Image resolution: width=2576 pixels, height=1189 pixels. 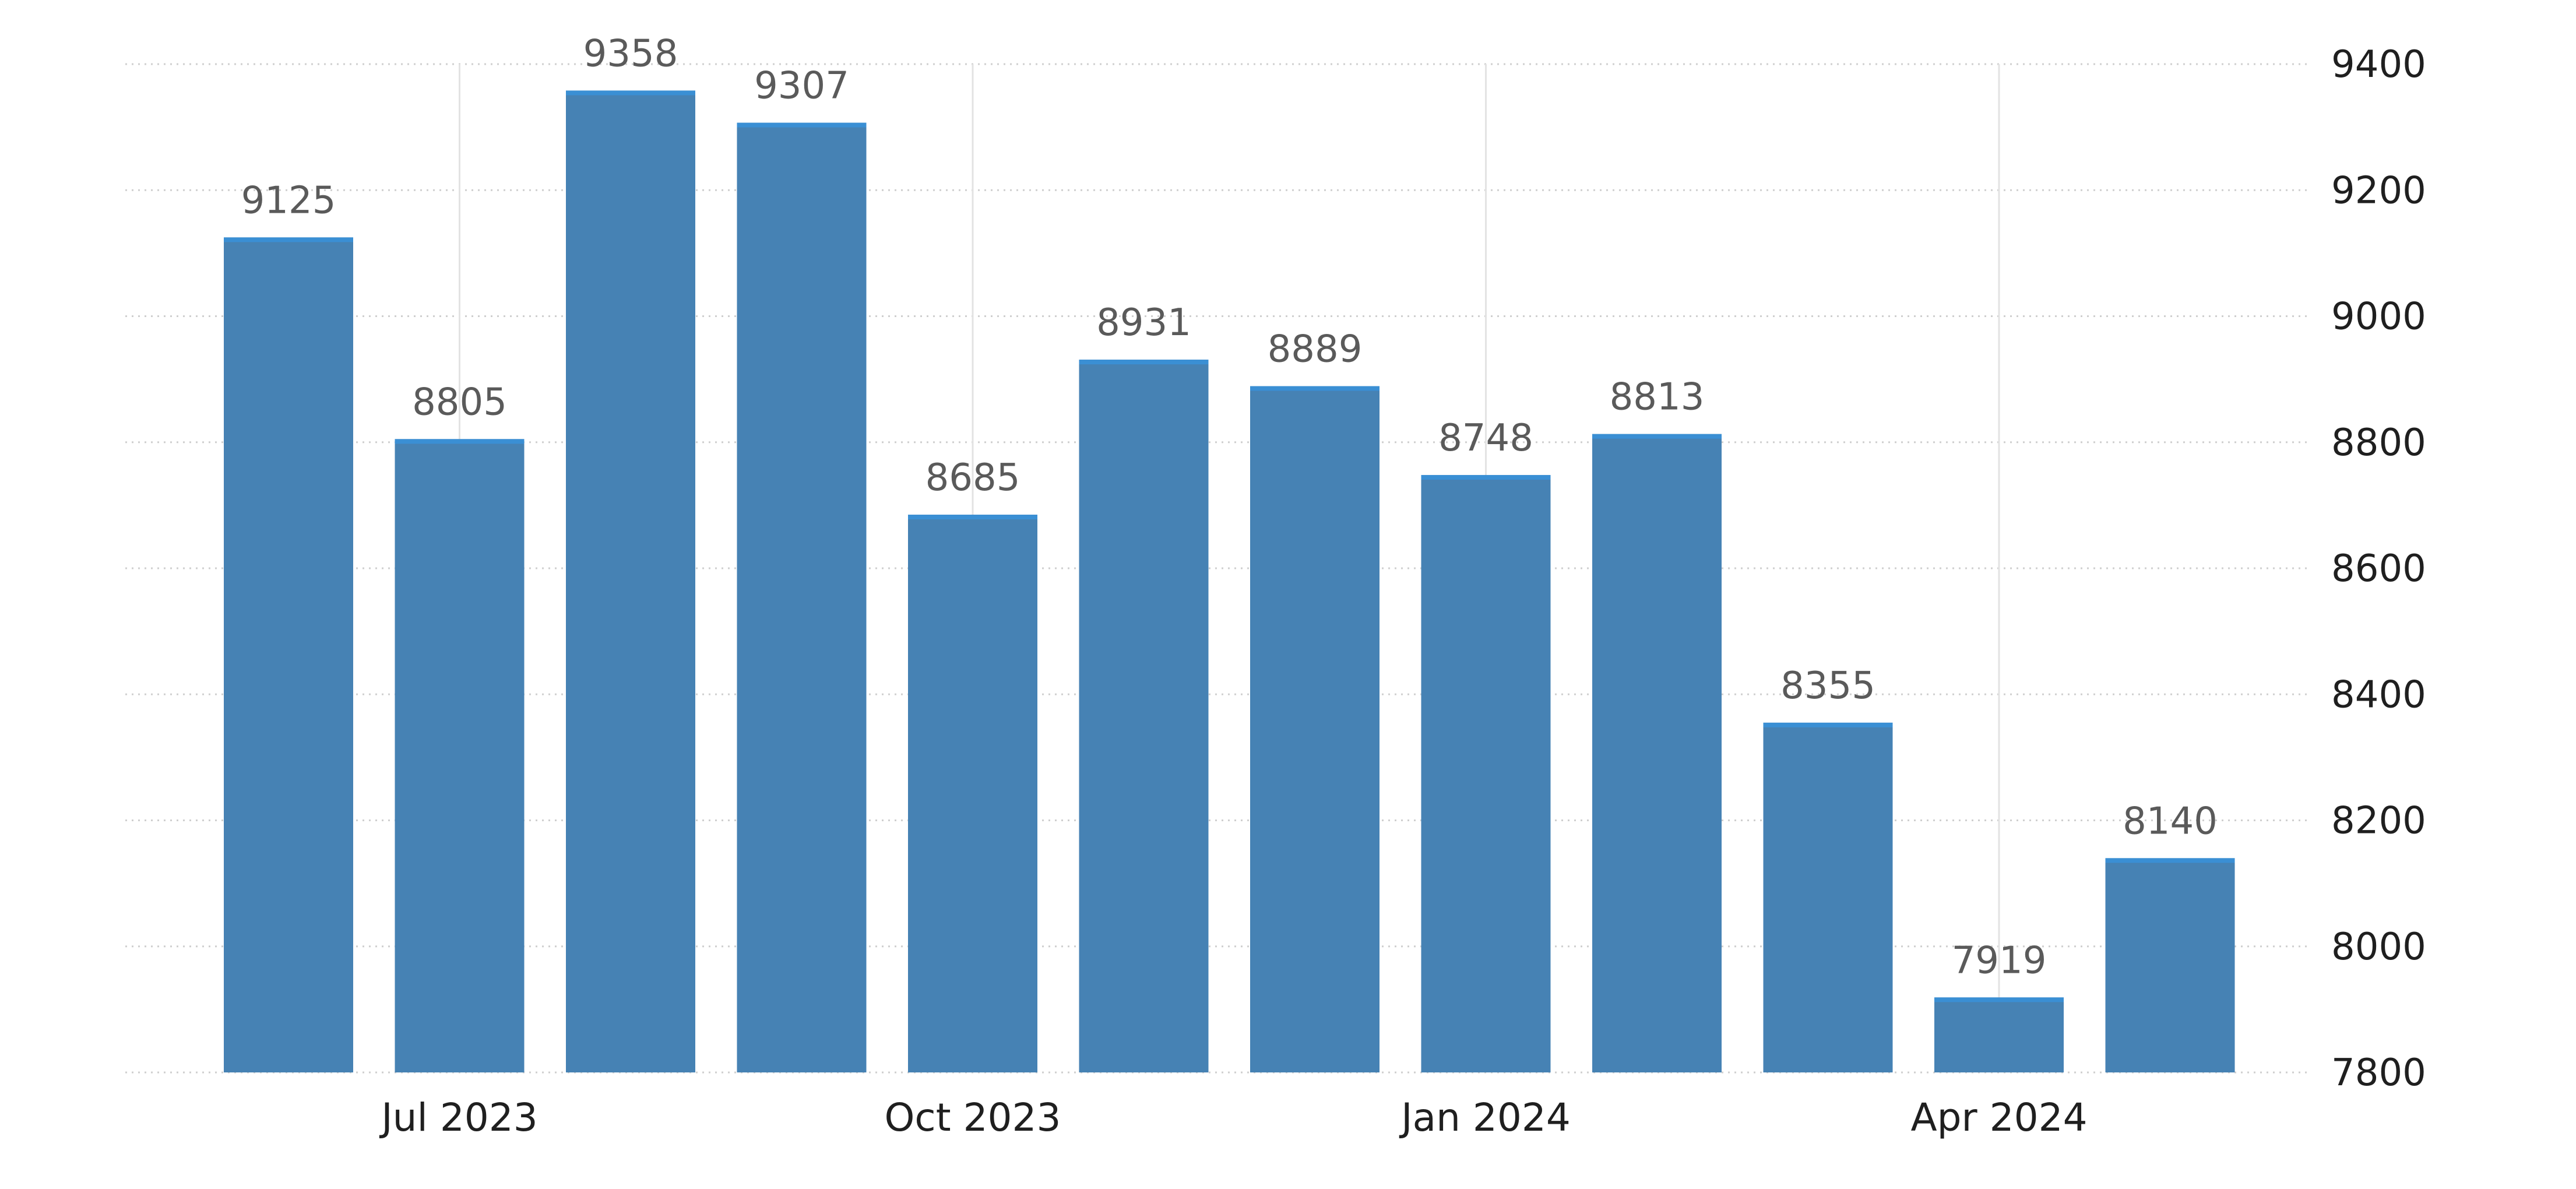 I want to click on y-tick-label: 9200, so click(x=2379, y=190).